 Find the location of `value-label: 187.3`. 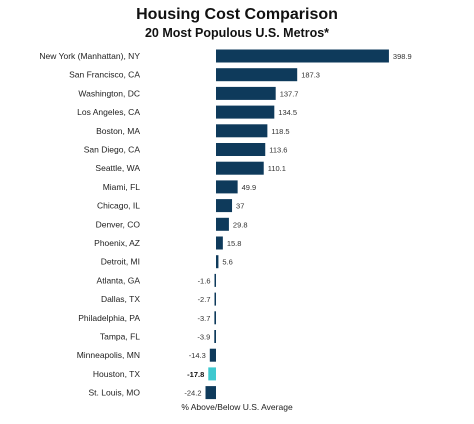

value-label: 187.3 is located at coordinates (310, 75).